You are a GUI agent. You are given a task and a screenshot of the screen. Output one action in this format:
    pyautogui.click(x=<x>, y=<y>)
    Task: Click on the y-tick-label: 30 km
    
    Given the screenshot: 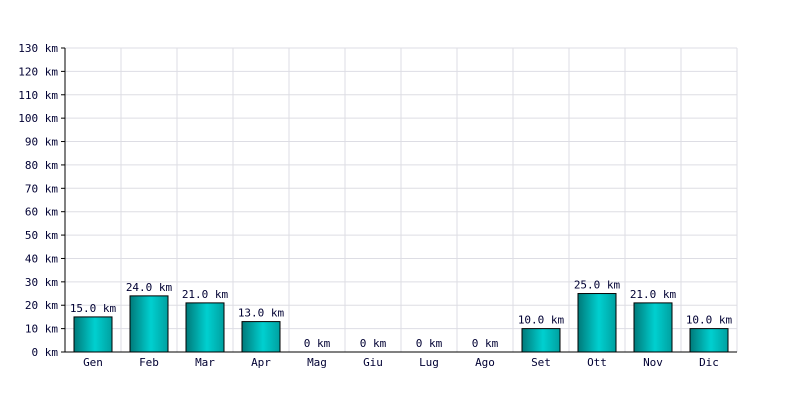 What is the action you would take?
    pyautogui.click(x=41, y=282)
    